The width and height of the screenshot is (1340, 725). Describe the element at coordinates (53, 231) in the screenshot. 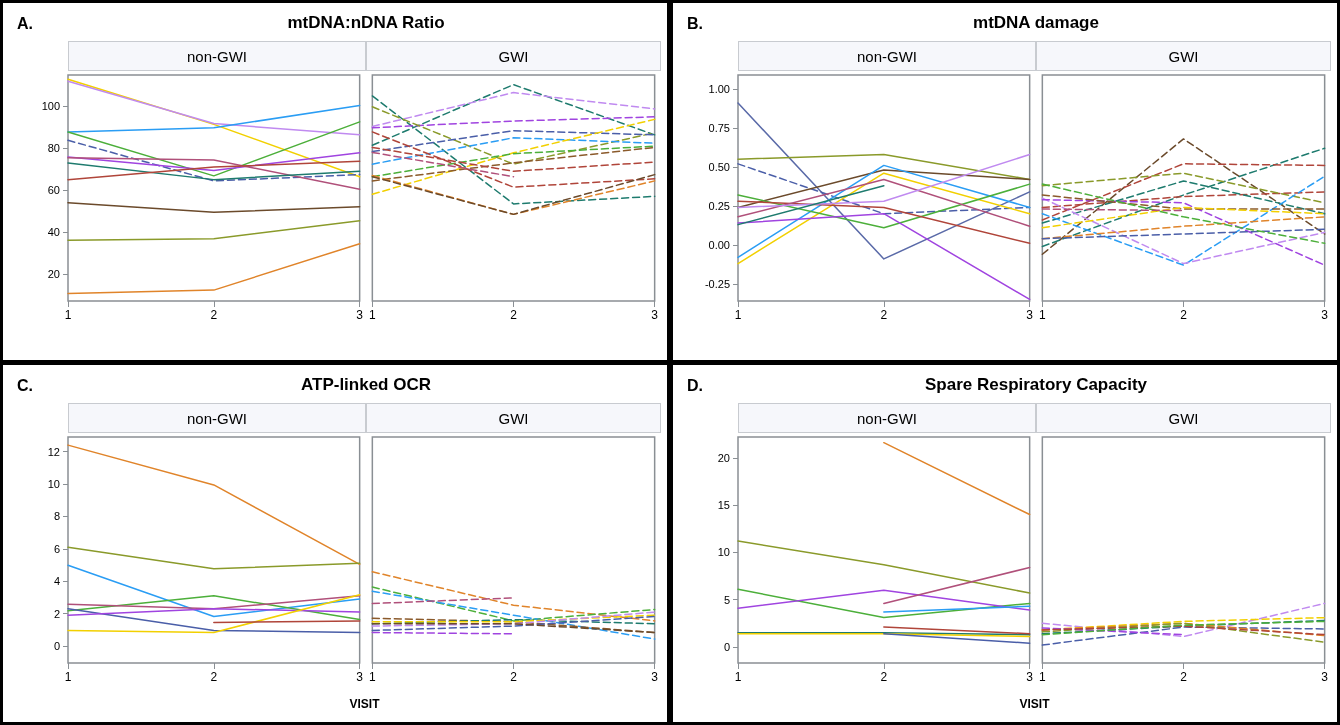

I see `y-tick-label: 40` at that location.